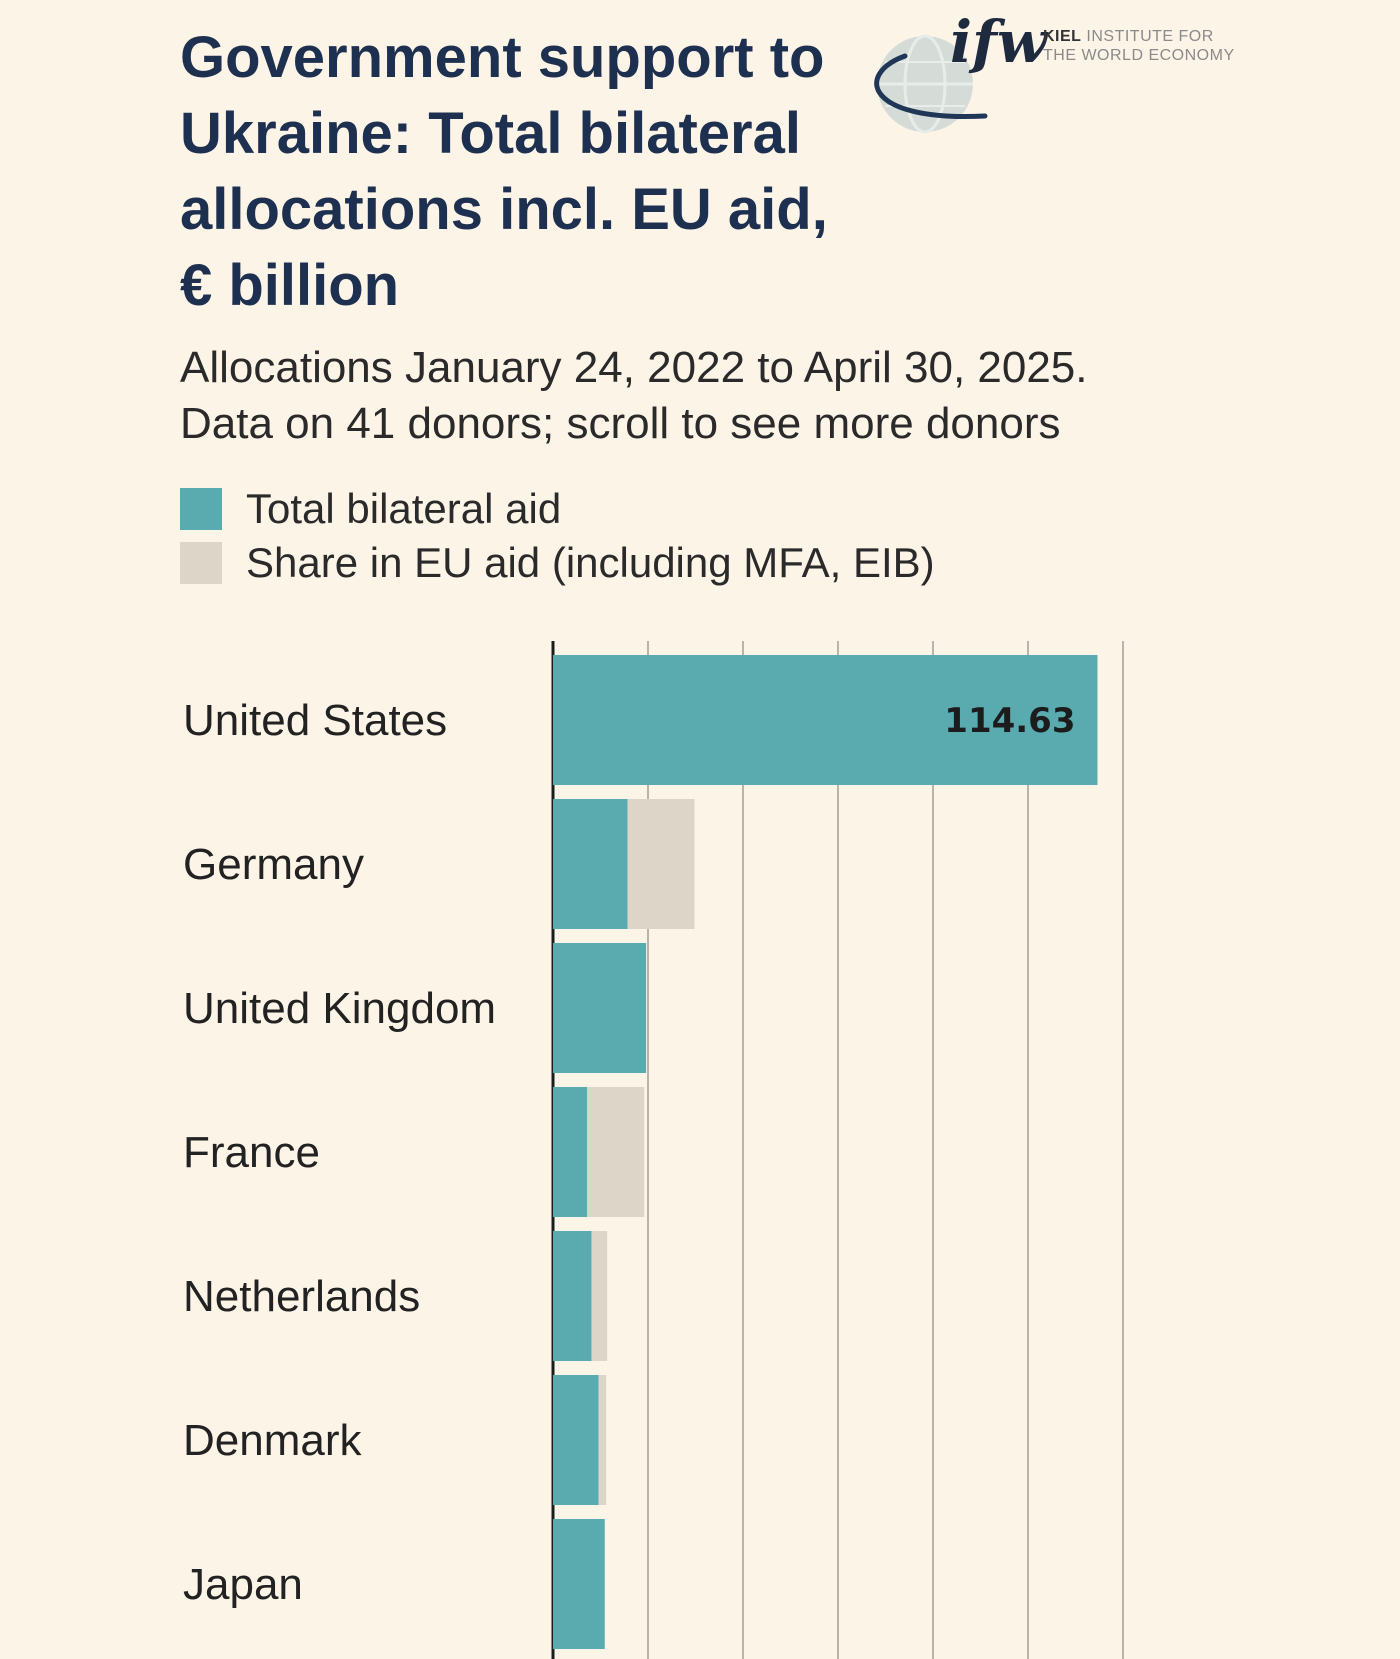  What do you see at coordinates (1150, 36) in the screenshot?
I see `logo-institute-for: INSTITUTE FOR` at bounding box center [1150, 36].